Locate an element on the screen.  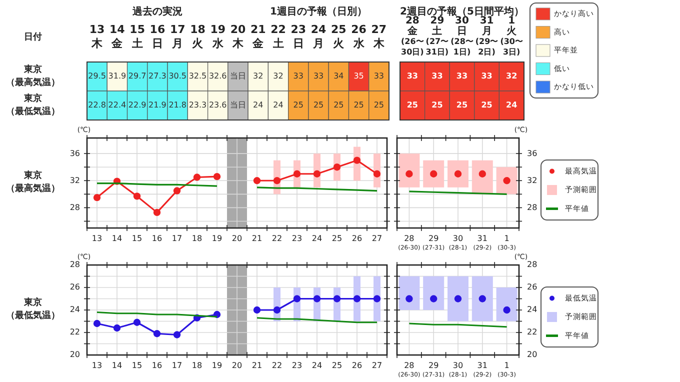
data-label: 29.7 is located at coordinates (137, 76).